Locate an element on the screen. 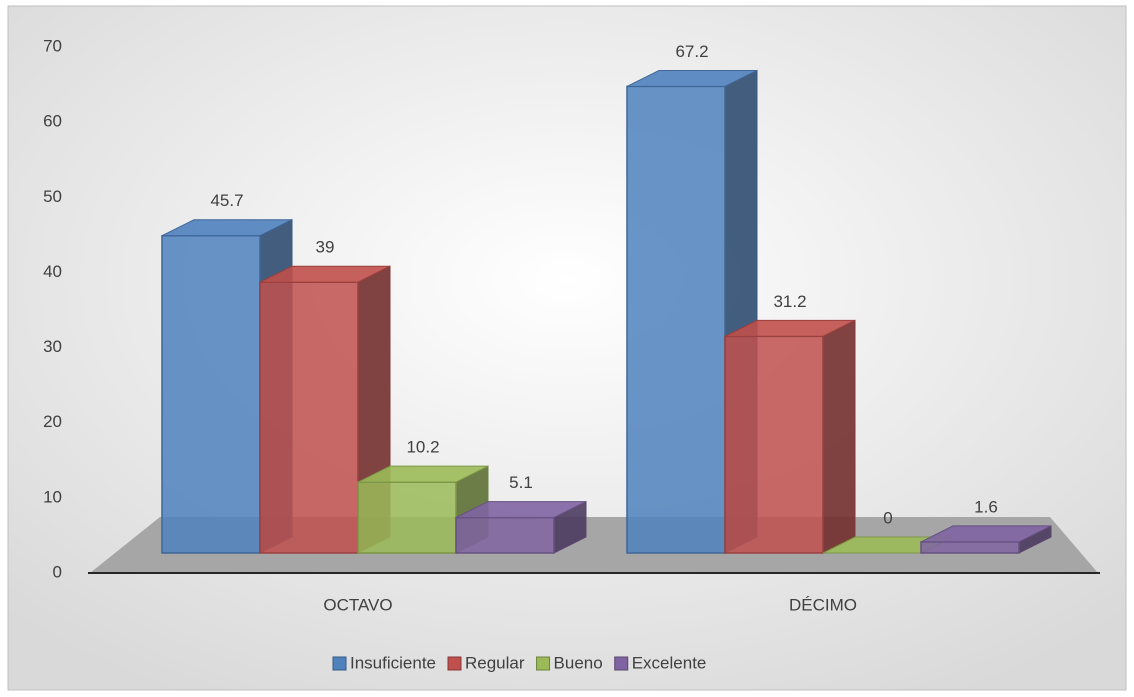 Image resolution: width=1134 pixels, height=697 pixels. y-tick-label: 20 is located at coordinates (52, 421).